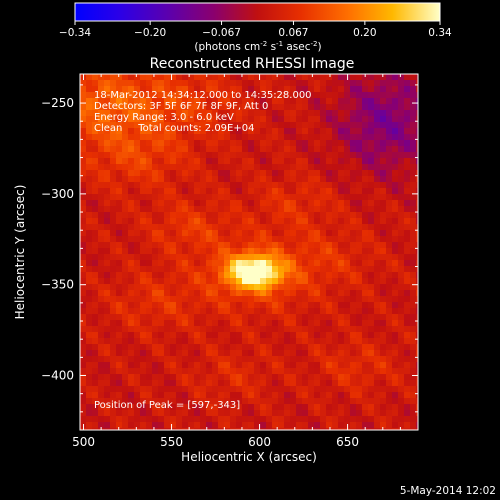  I want to click on colorbar-unit-label: (photons cm-2 s-1 asec-2), so click(257, 46).